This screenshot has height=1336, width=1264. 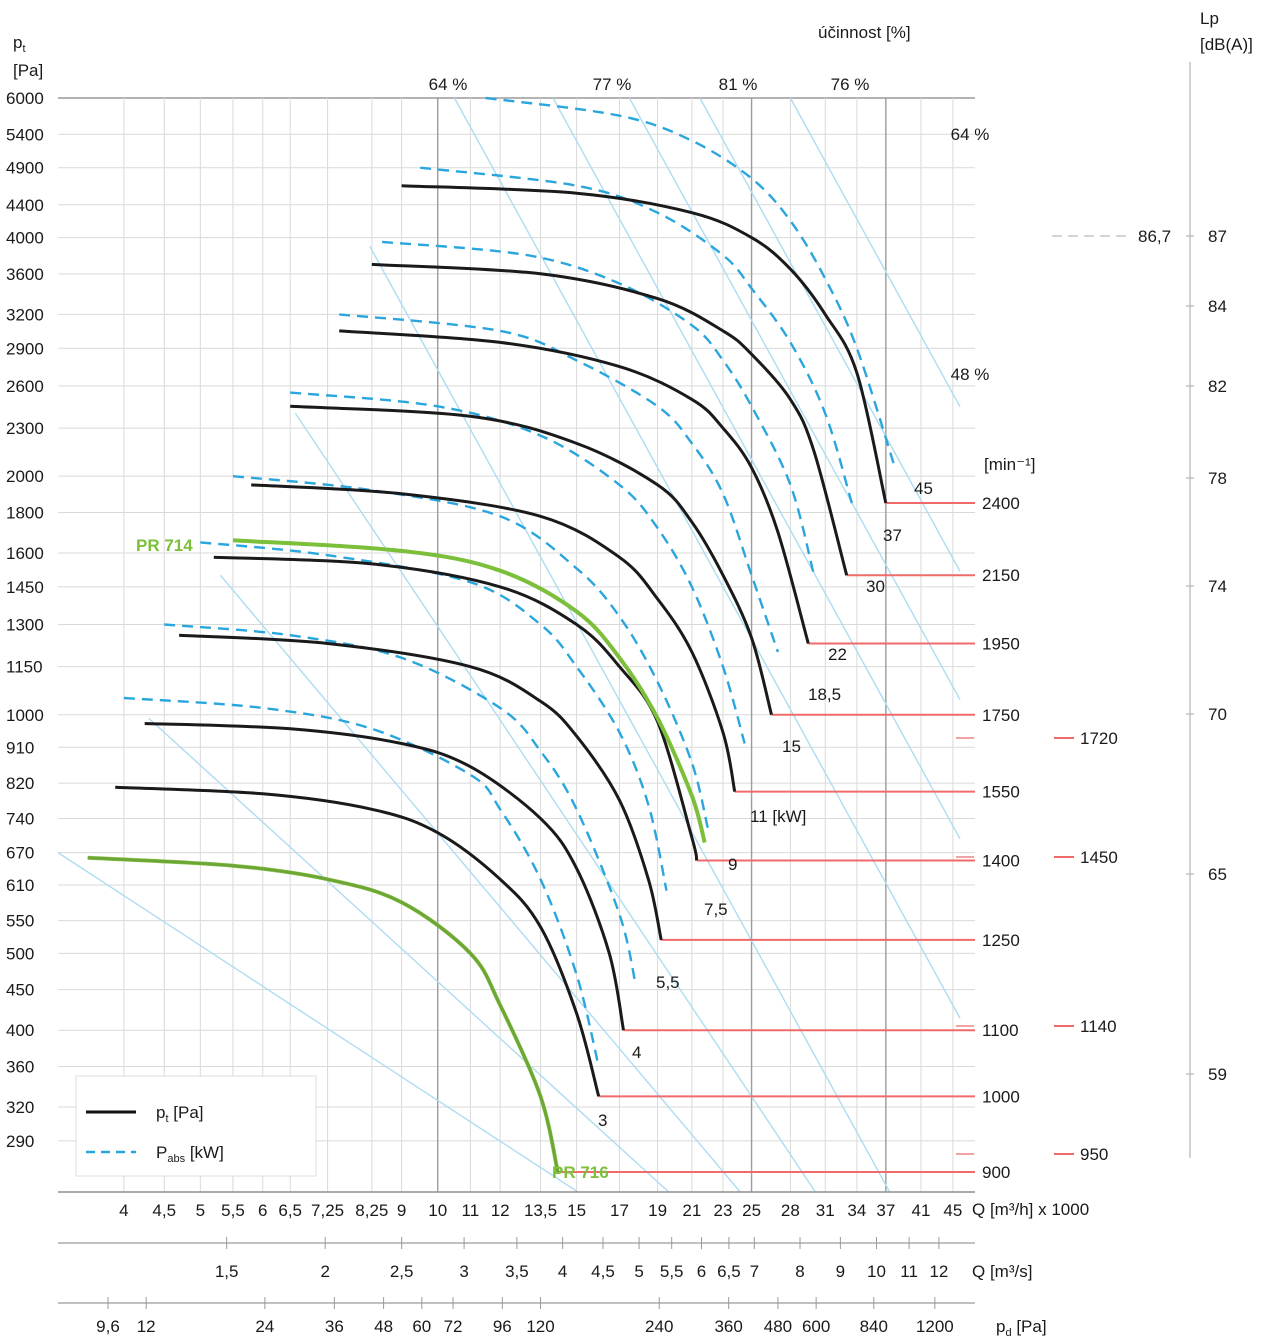 I want to click on speed-label: 1750, so click(x=1001, y=715).